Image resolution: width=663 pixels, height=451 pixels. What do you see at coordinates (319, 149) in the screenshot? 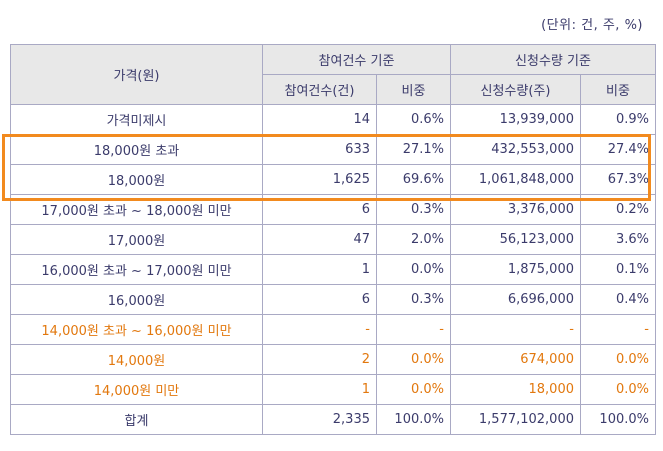
I see `row-count: 633` at bounding box center [319, 149].